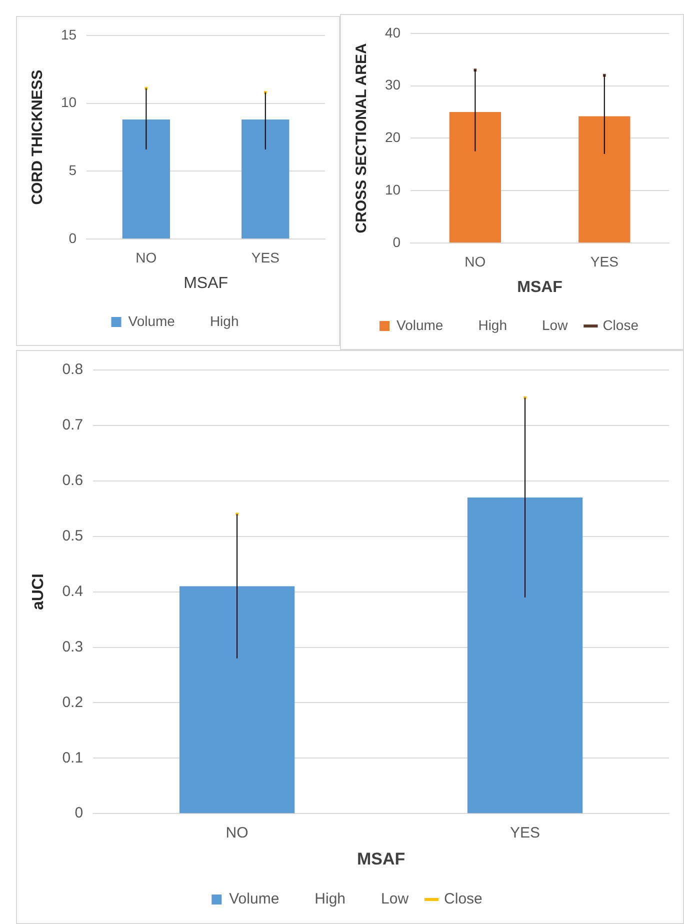 The image size is (684, 924). I want to click on y-tick-label: 20, so click(392, 137).